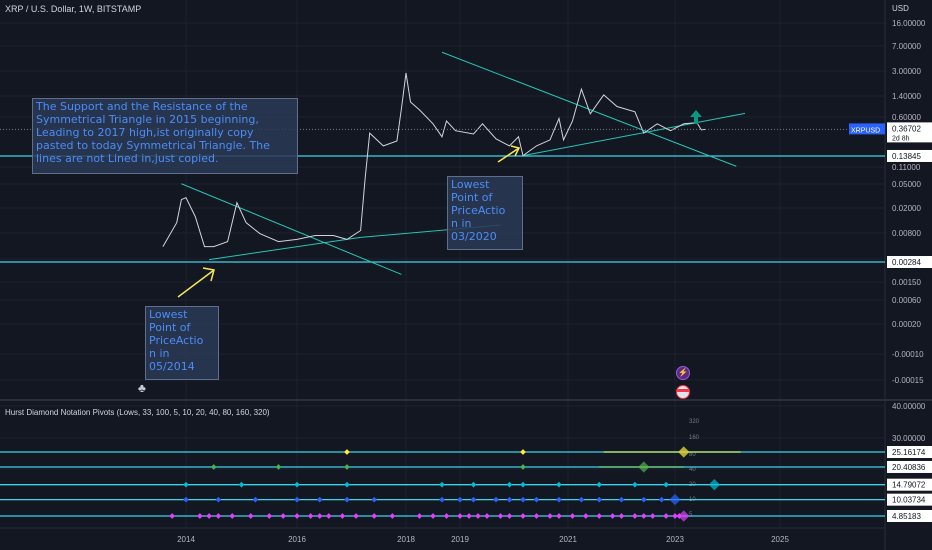 This screenshot has height=550, width=932. Describe the element at coordinates (909, 262) in the screenshot. I see `level-price-badge` at that location.